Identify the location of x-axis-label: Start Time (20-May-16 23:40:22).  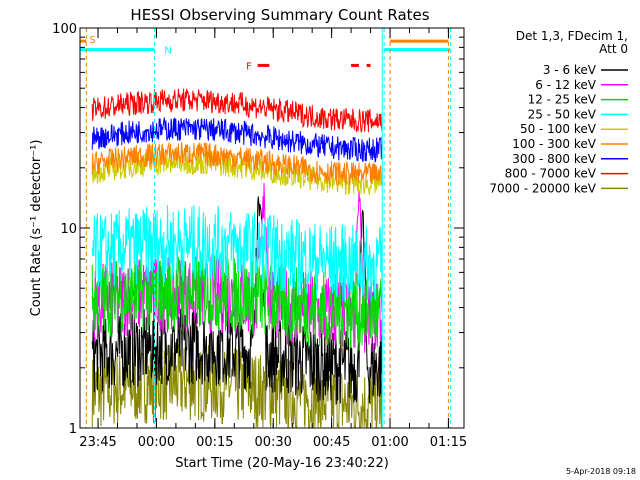
(282, 463).